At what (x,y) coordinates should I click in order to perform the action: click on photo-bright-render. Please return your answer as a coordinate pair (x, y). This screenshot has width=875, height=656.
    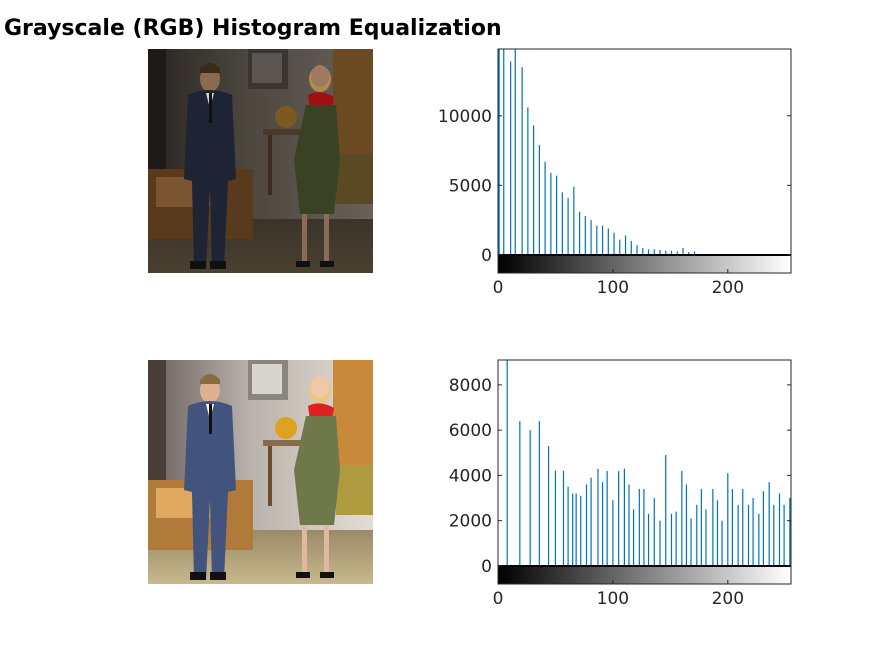
    Looking at the image, I should click on (260, 472).